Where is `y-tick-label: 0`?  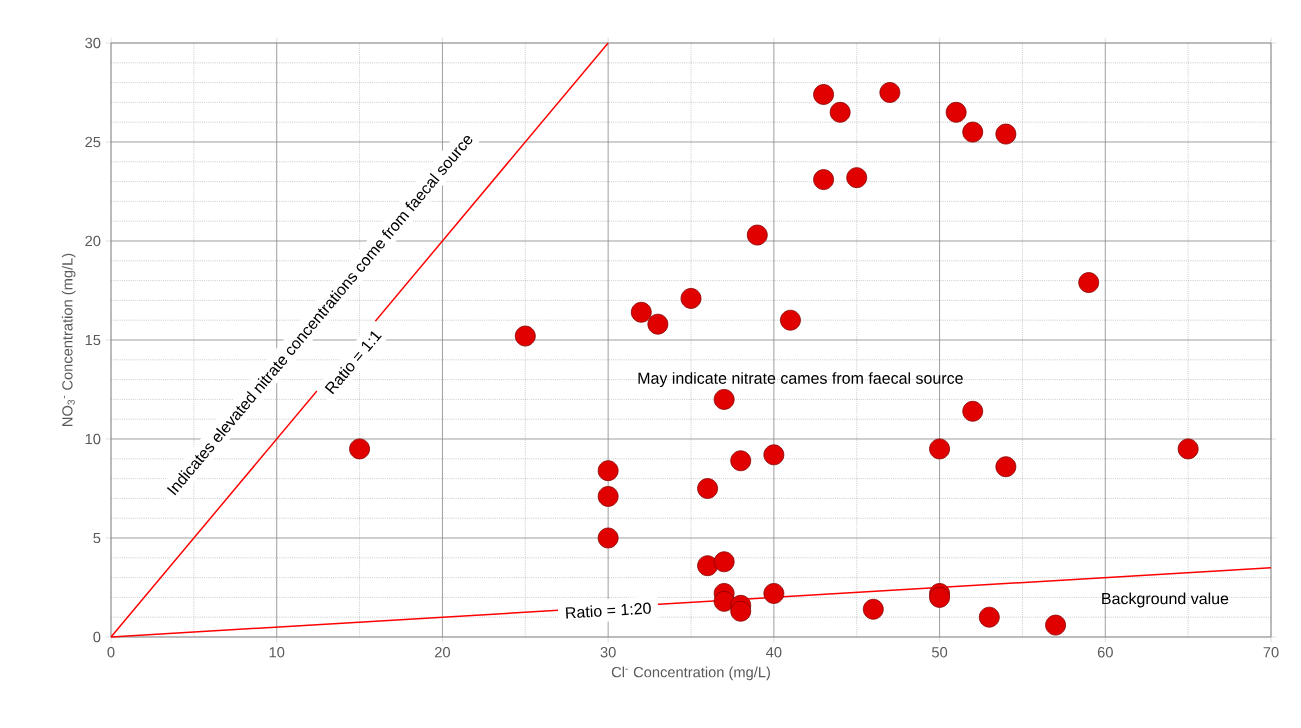
y-tick-label: 0 is located at coordinates (97, 637).